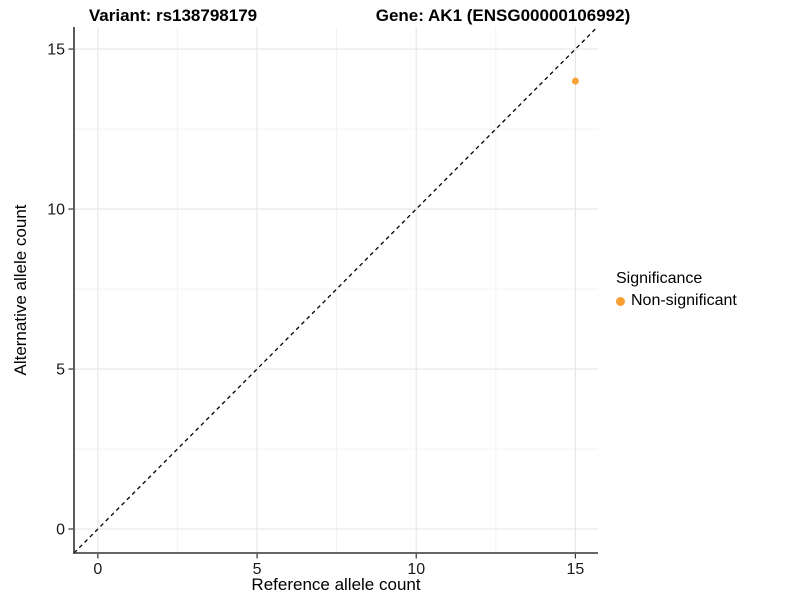  I want to click on legend: Significance Non-significant, so click(676, 289).